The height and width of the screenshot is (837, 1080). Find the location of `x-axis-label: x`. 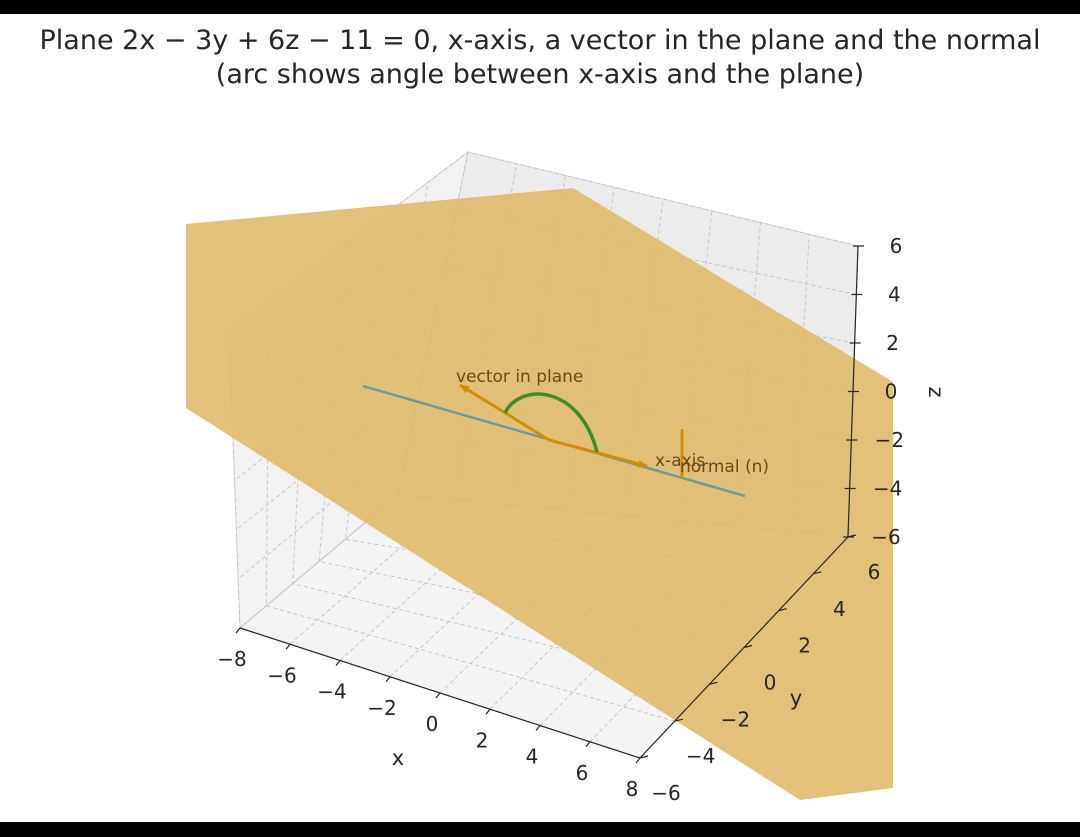

x-axis-label: x is located at coordinates (398, 758).